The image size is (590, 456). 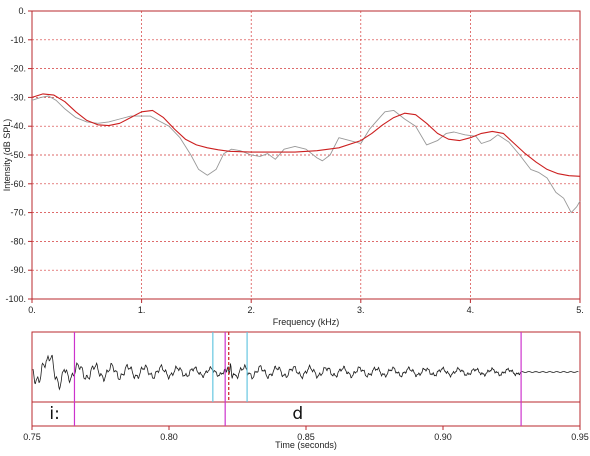 I want to click on segment-tier-frame, so click(x=306, y=414).